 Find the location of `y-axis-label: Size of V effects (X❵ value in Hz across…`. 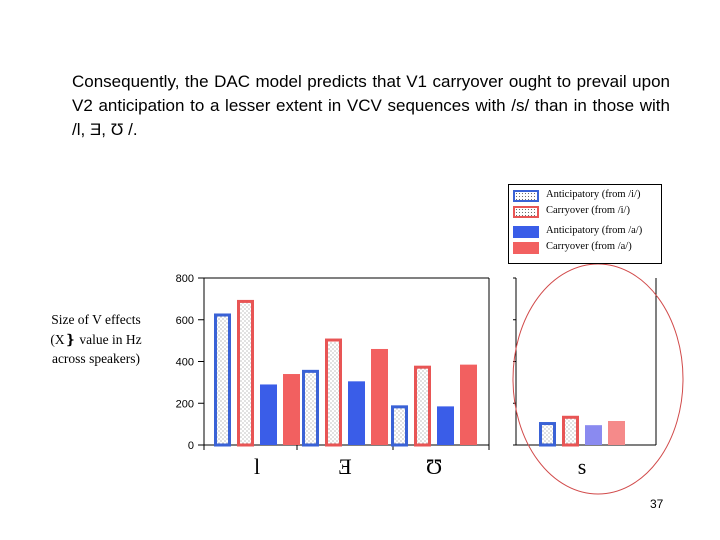

y-axis-label: Size of V effects (X❵ value in Hz across… is located at coordinates (96, 339).